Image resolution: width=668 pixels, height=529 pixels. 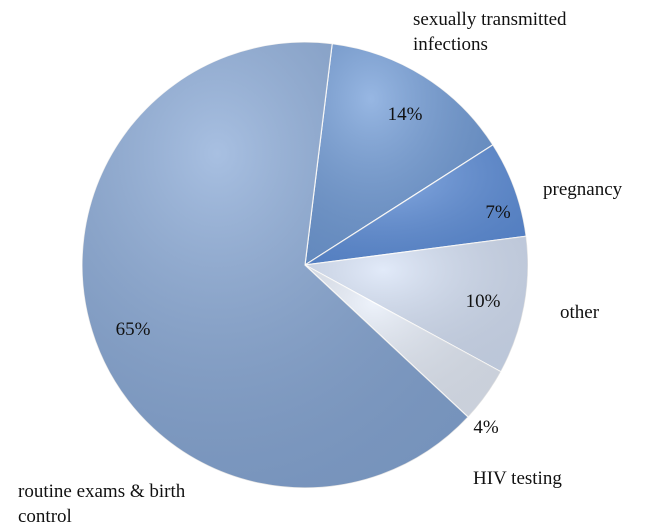 What do you see at coordinates (102, 504) in the screenshot?
I see `slice-name: routine exams & birth control` at bounding box center [102, 504].